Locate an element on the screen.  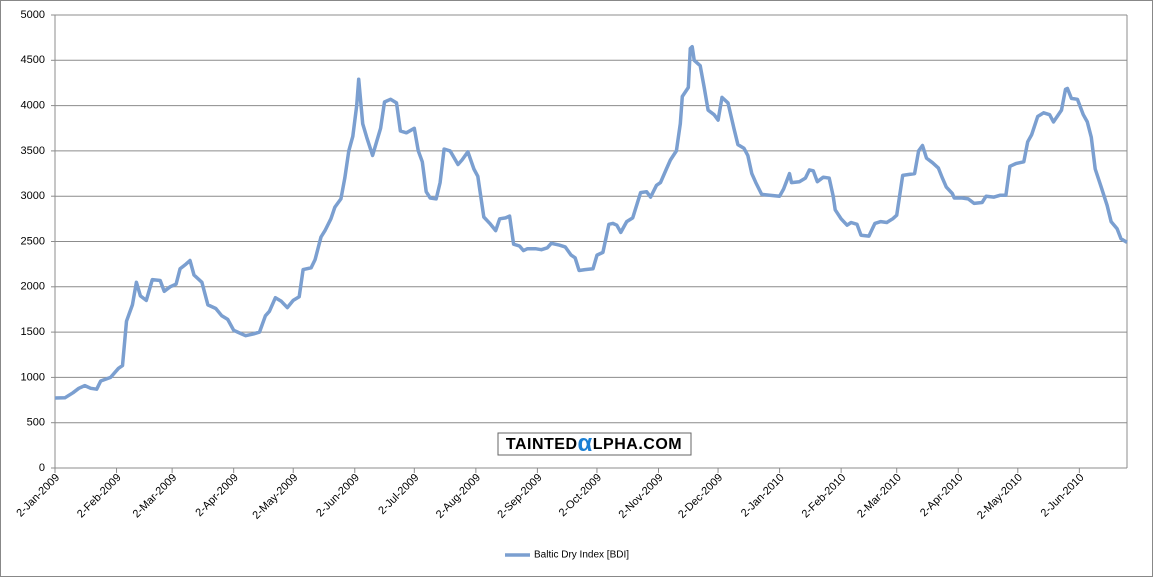
watermark-part: LPHA.COM is located at coordinates (637, 444).